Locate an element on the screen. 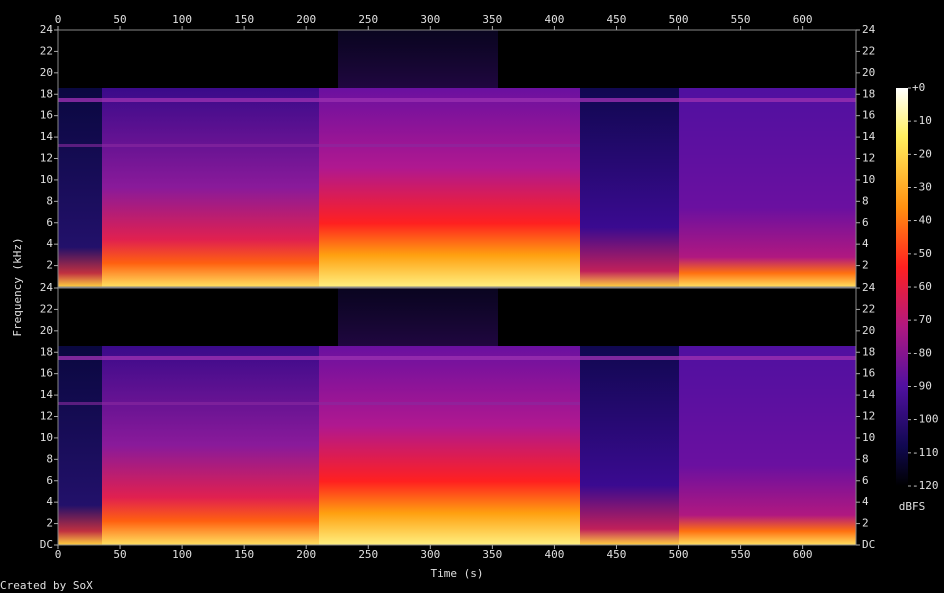 Image resolution: width=944 pixels, height=593 pixels. colorbar-tick-label: -20 is located at coordinates (922, 153).